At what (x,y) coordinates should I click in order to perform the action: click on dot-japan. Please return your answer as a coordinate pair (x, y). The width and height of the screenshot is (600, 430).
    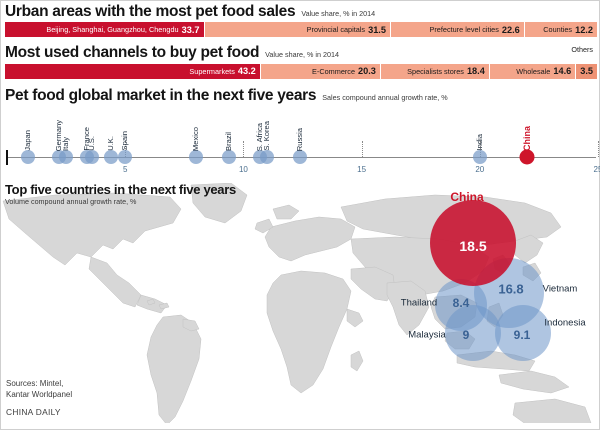
    Looking at the image, I should click on (28, 156).